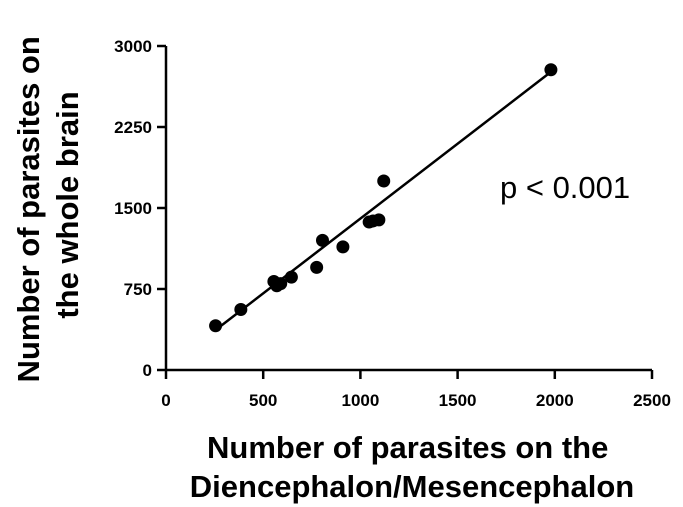 This screenshot has width=683, height=507. I want to click on x-tick-label: 1000, so click(360, 400).